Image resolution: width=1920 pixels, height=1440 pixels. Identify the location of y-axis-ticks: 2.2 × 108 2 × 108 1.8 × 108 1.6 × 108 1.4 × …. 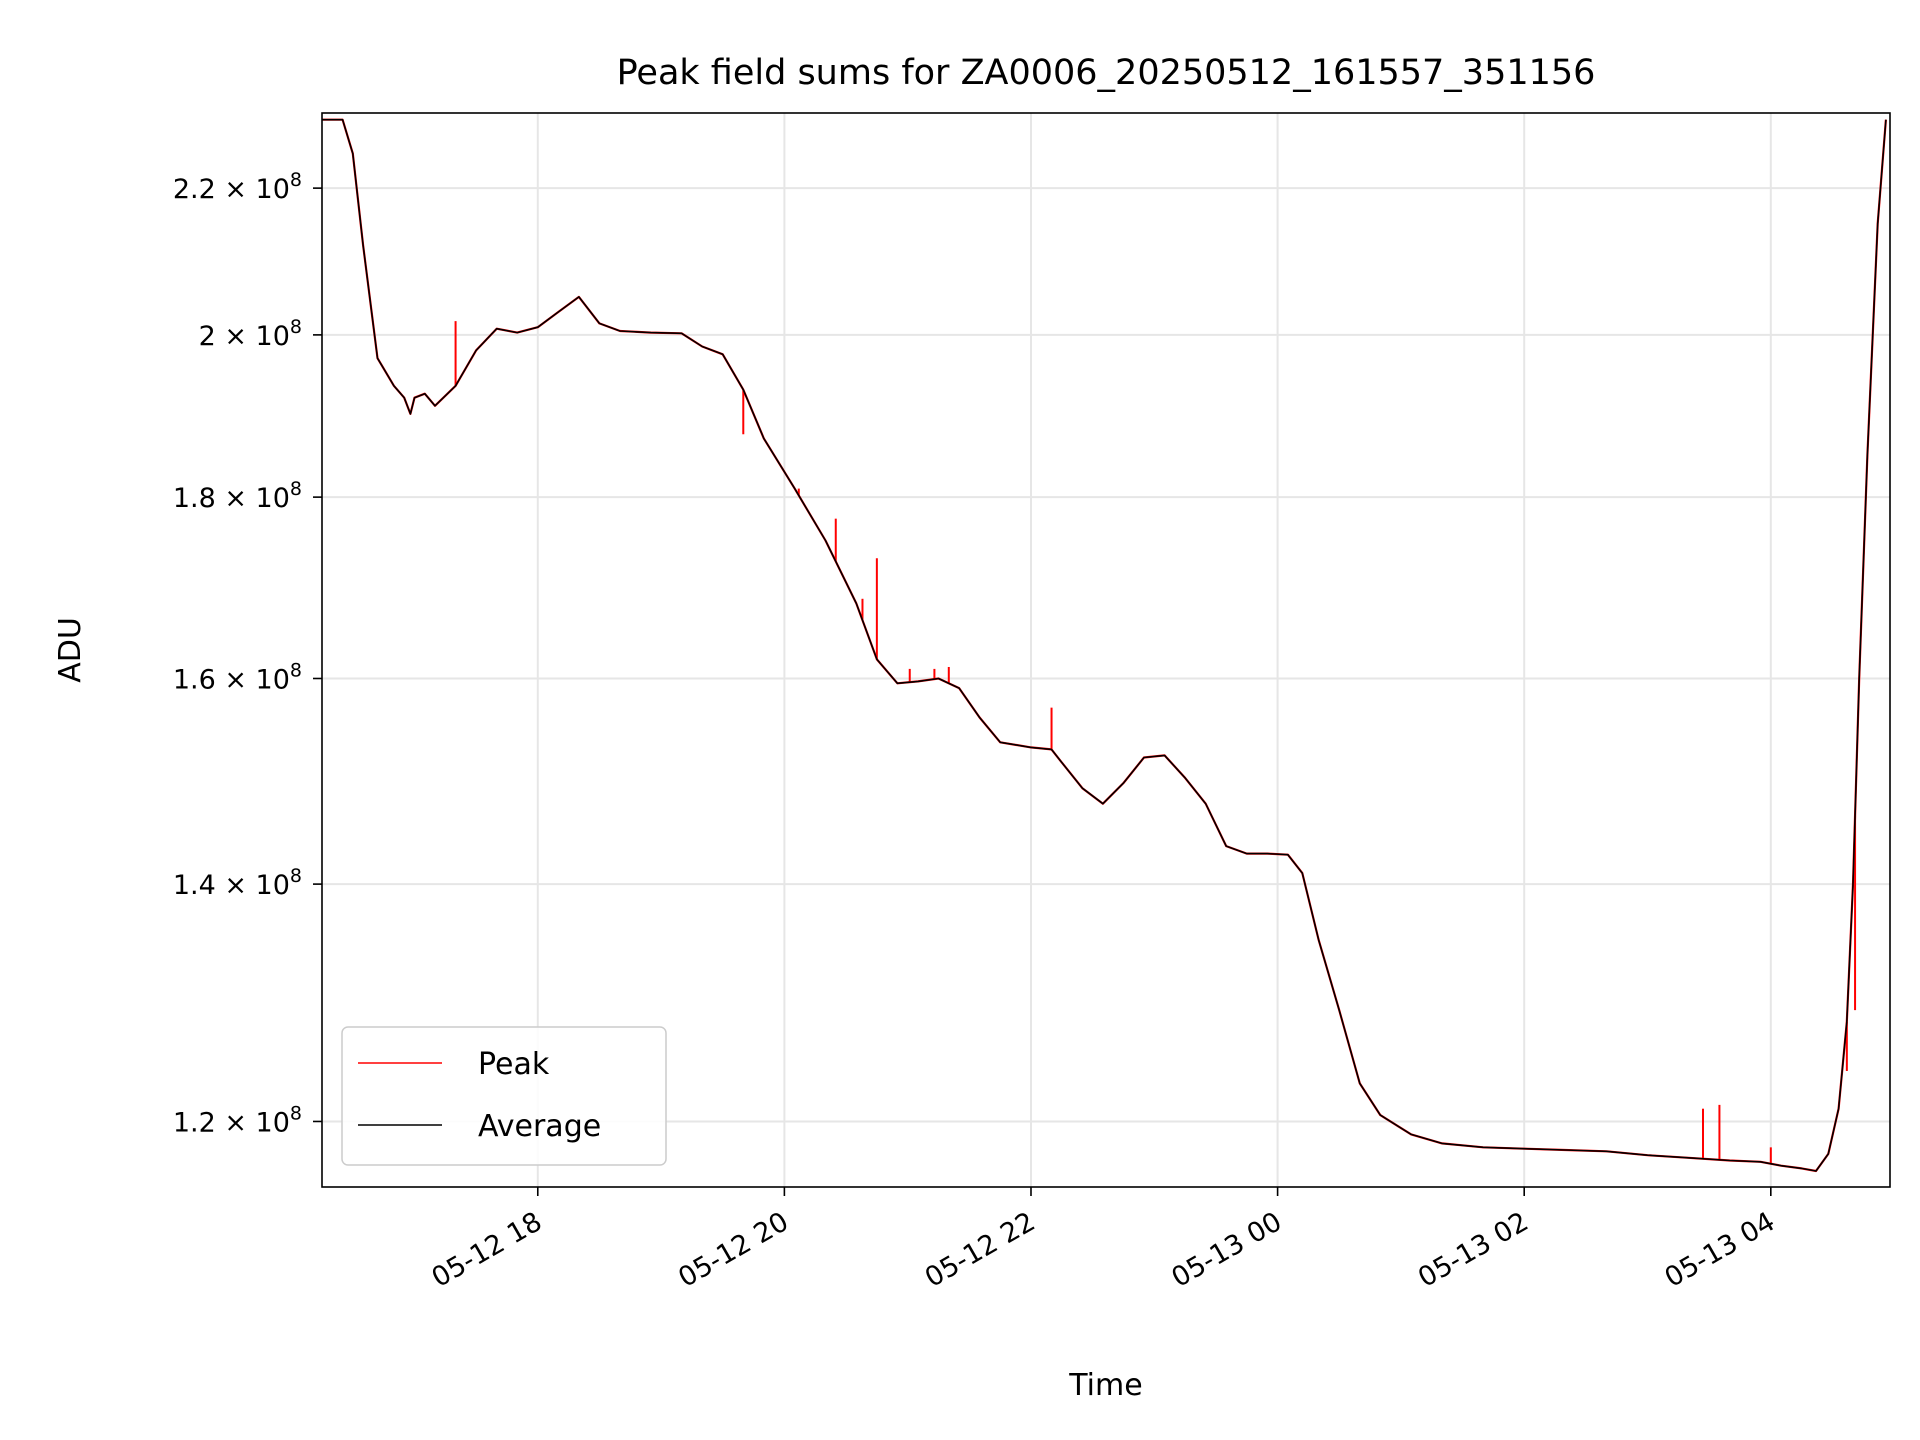
(247, 653).